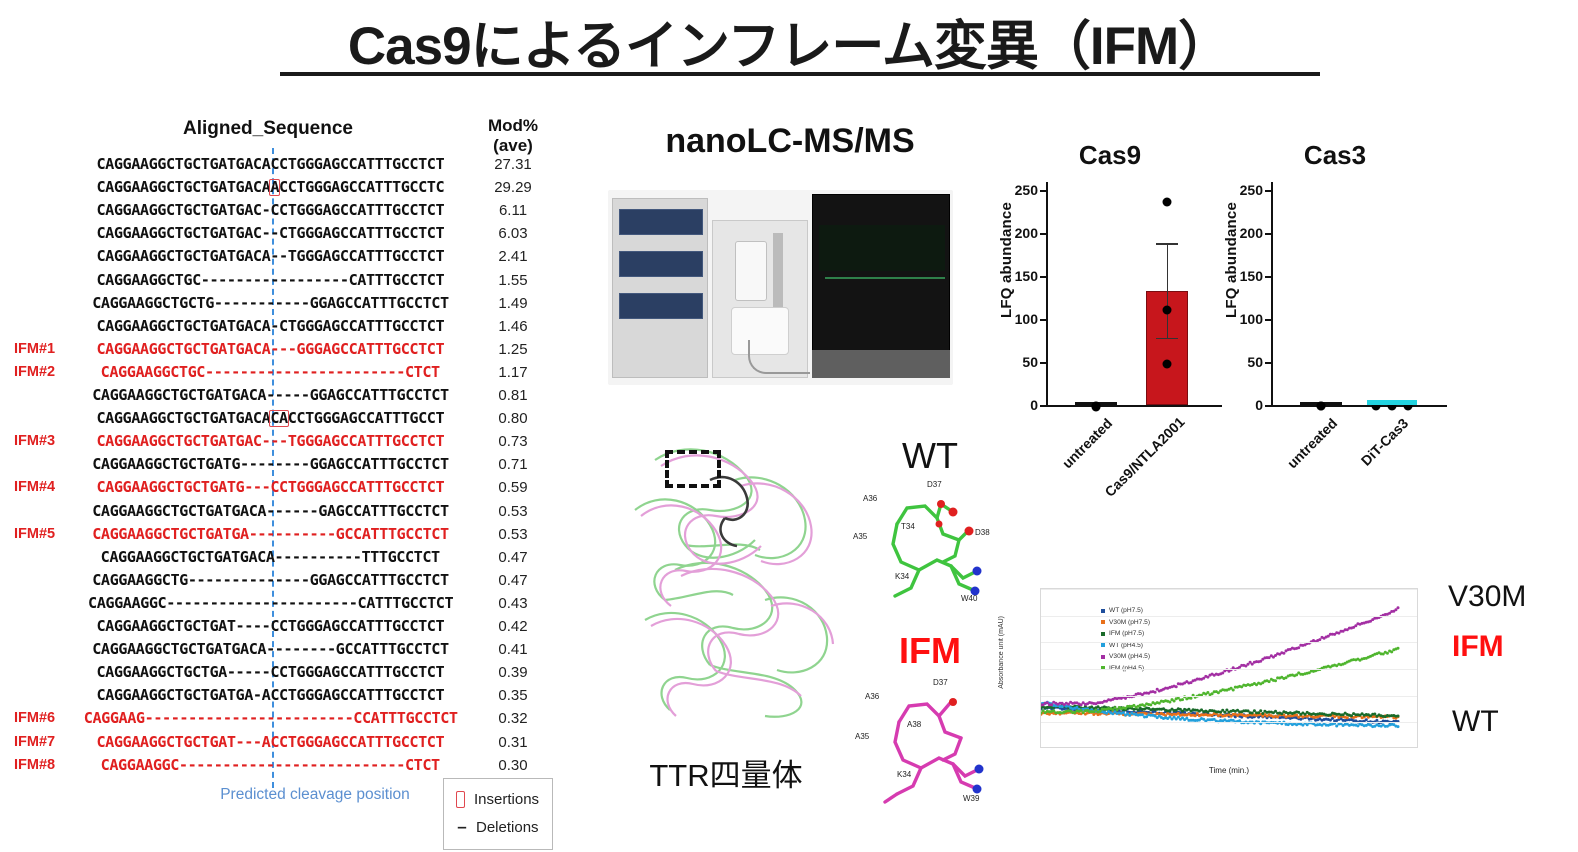 The width and height of the screenshot is (1578, 852). What do you see at coordinates (513, 511) in the screenshot?
I see `mod-percent-value: 0.53` at bounding box center [513, 511].